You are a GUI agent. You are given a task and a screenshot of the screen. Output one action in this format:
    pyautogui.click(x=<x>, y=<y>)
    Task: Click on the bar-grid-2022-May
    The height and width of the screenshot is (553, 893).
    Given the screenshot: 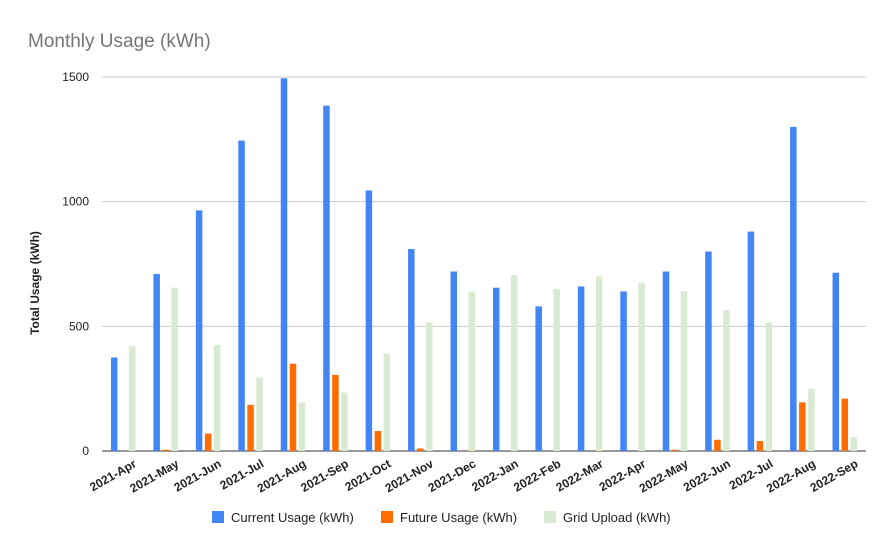 What is the action you would take?
    pyautogui.click(x=684, y=371)
    